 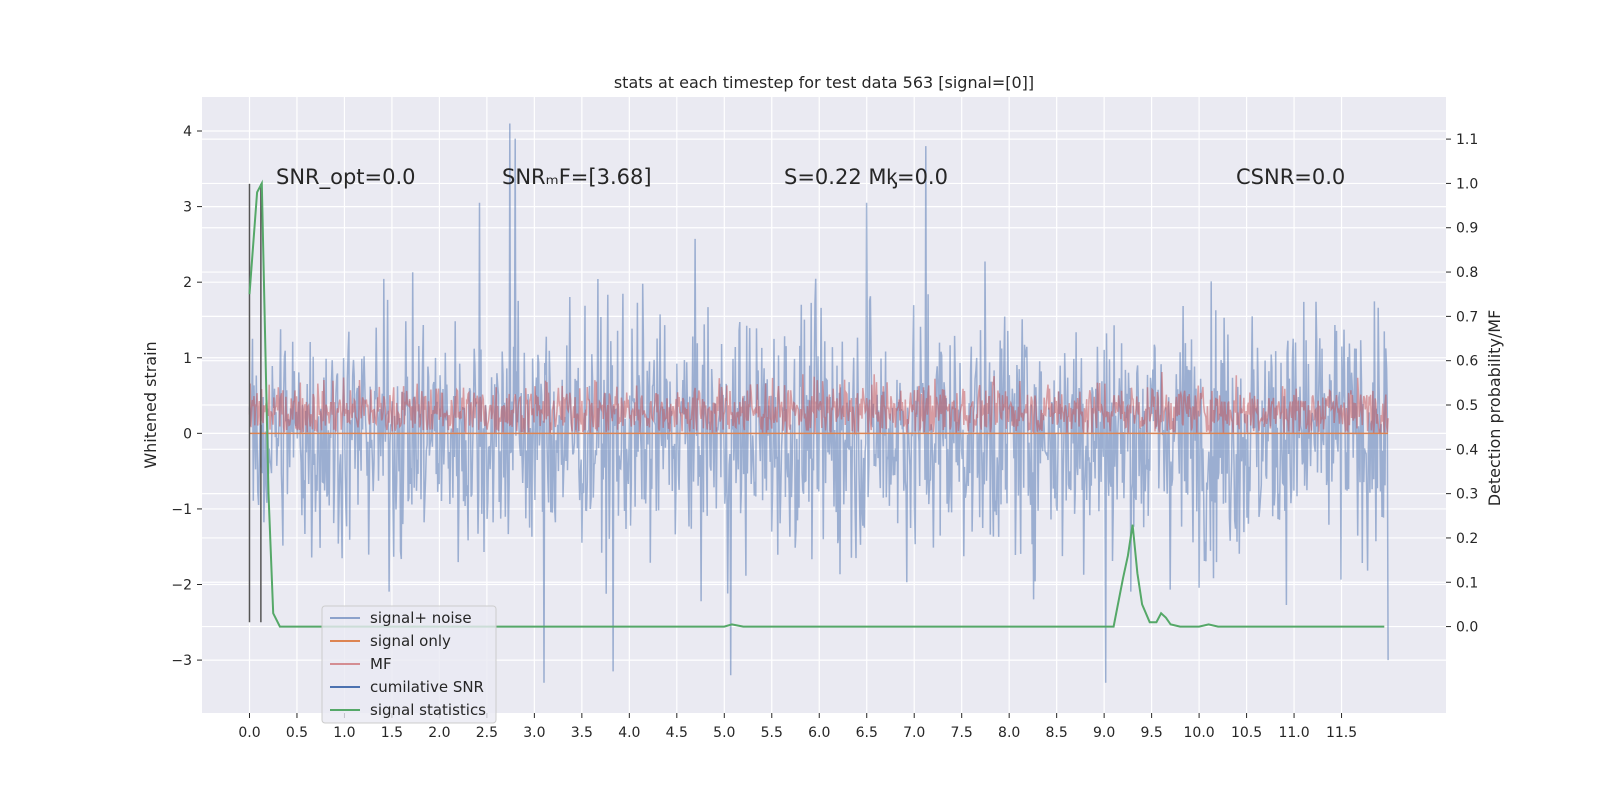 I want to click on legend-entry: signal only, so click(x=410, y=641).